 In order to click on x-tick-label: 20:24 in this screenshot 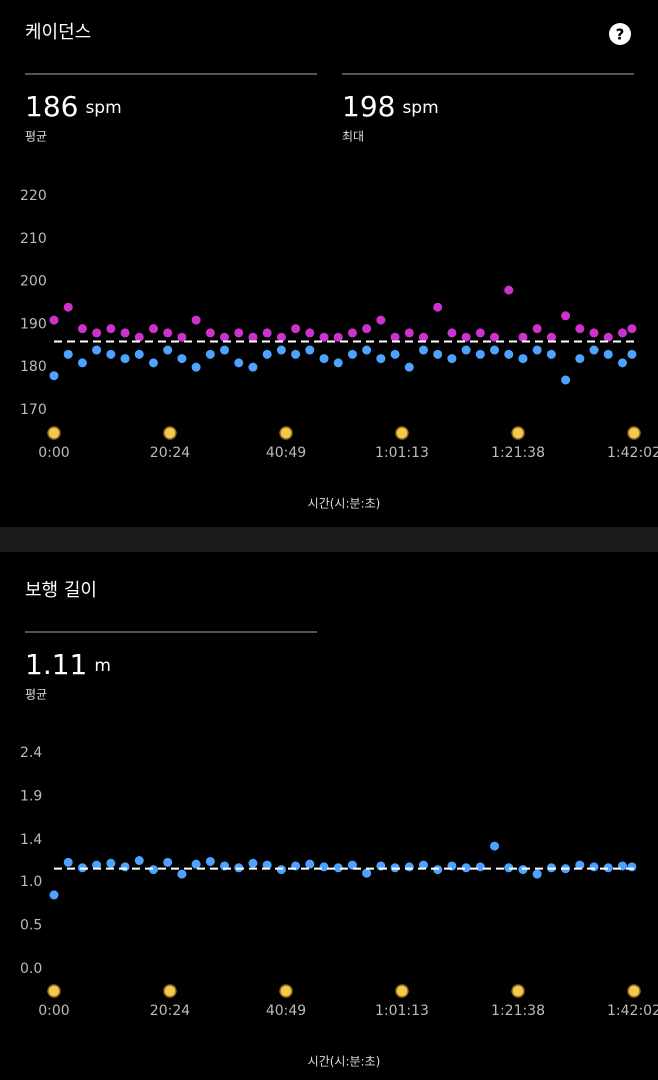, I will do `click(170, 1011)`.